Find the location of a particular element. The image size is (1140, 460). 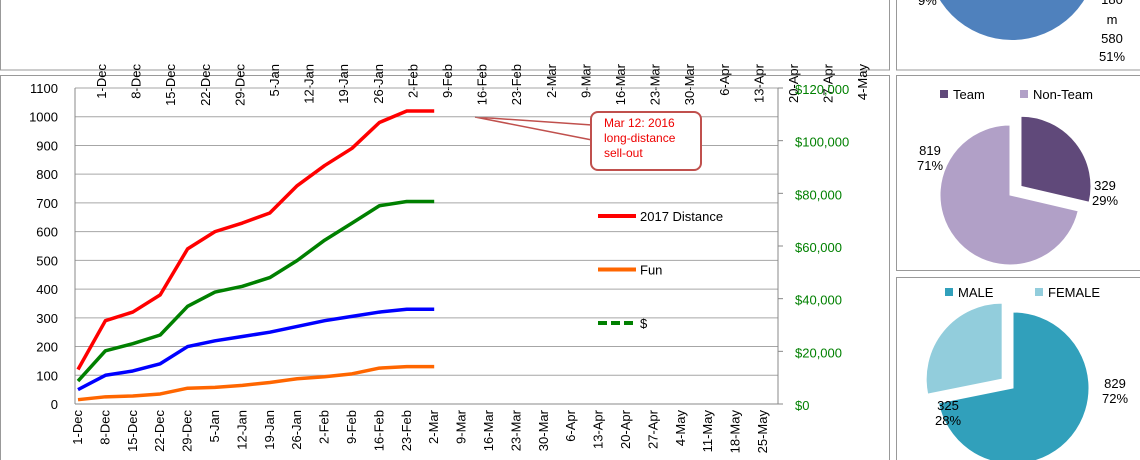

value-label: 829 is located at coordinates (1115, 383).